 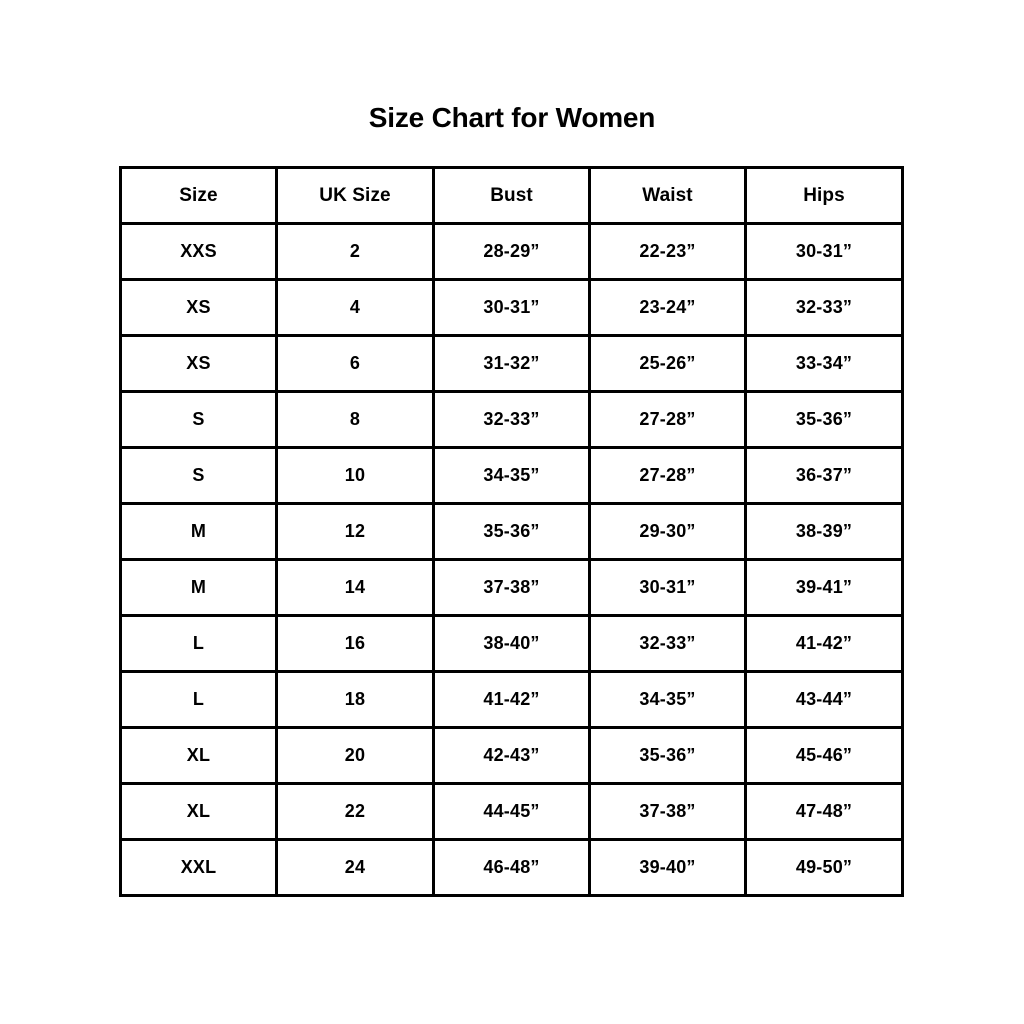 I want to click on column-header-uk-size: UK Size, so click(x=355, y=195).